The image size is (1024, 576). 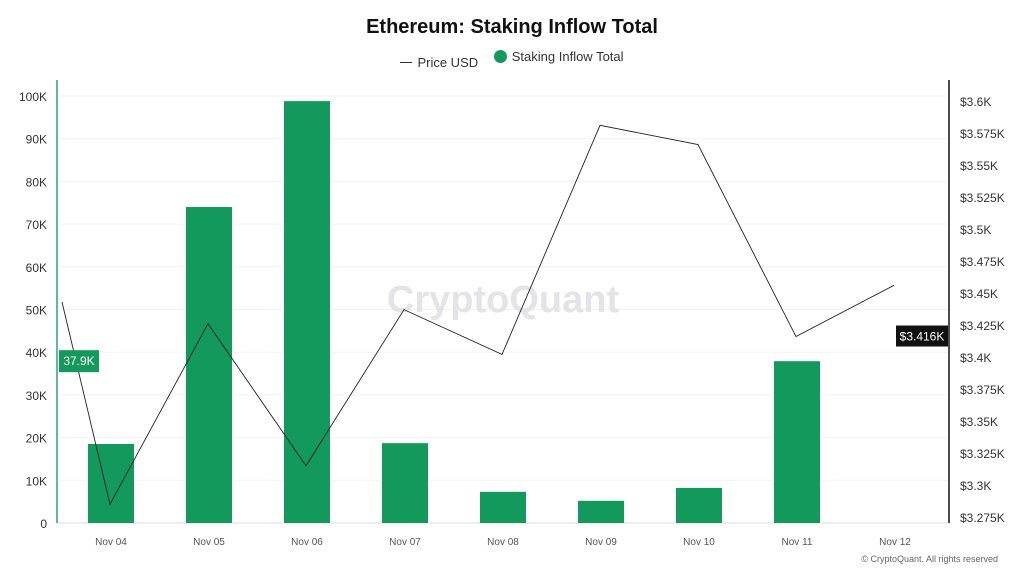 I want to click on right-tick-label: $3.35K, so click(x=979, y=422).